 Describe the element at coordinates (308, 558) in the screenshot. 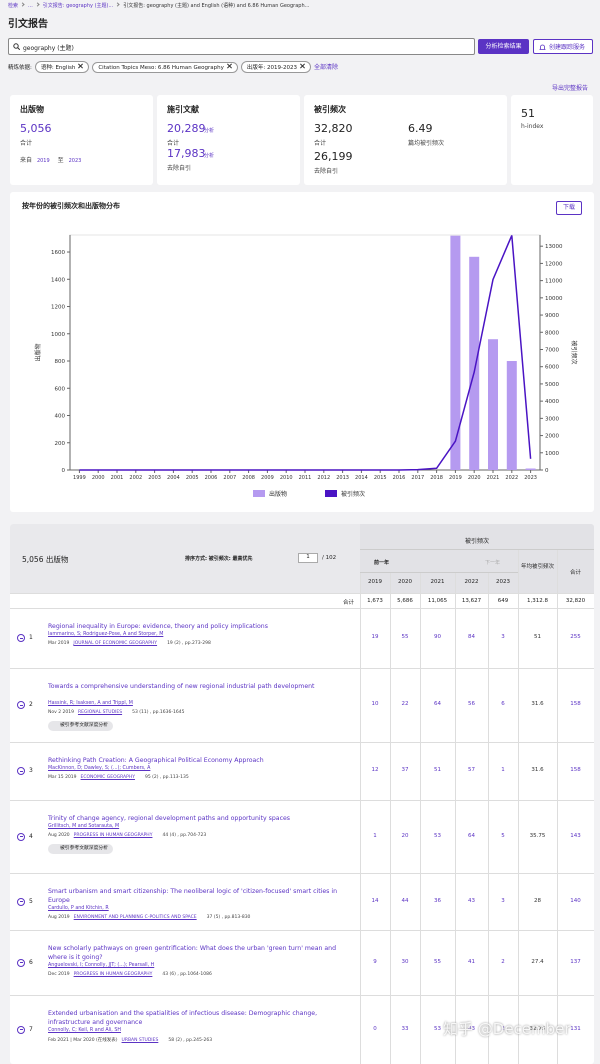

I see `page-input: 1` at that location.